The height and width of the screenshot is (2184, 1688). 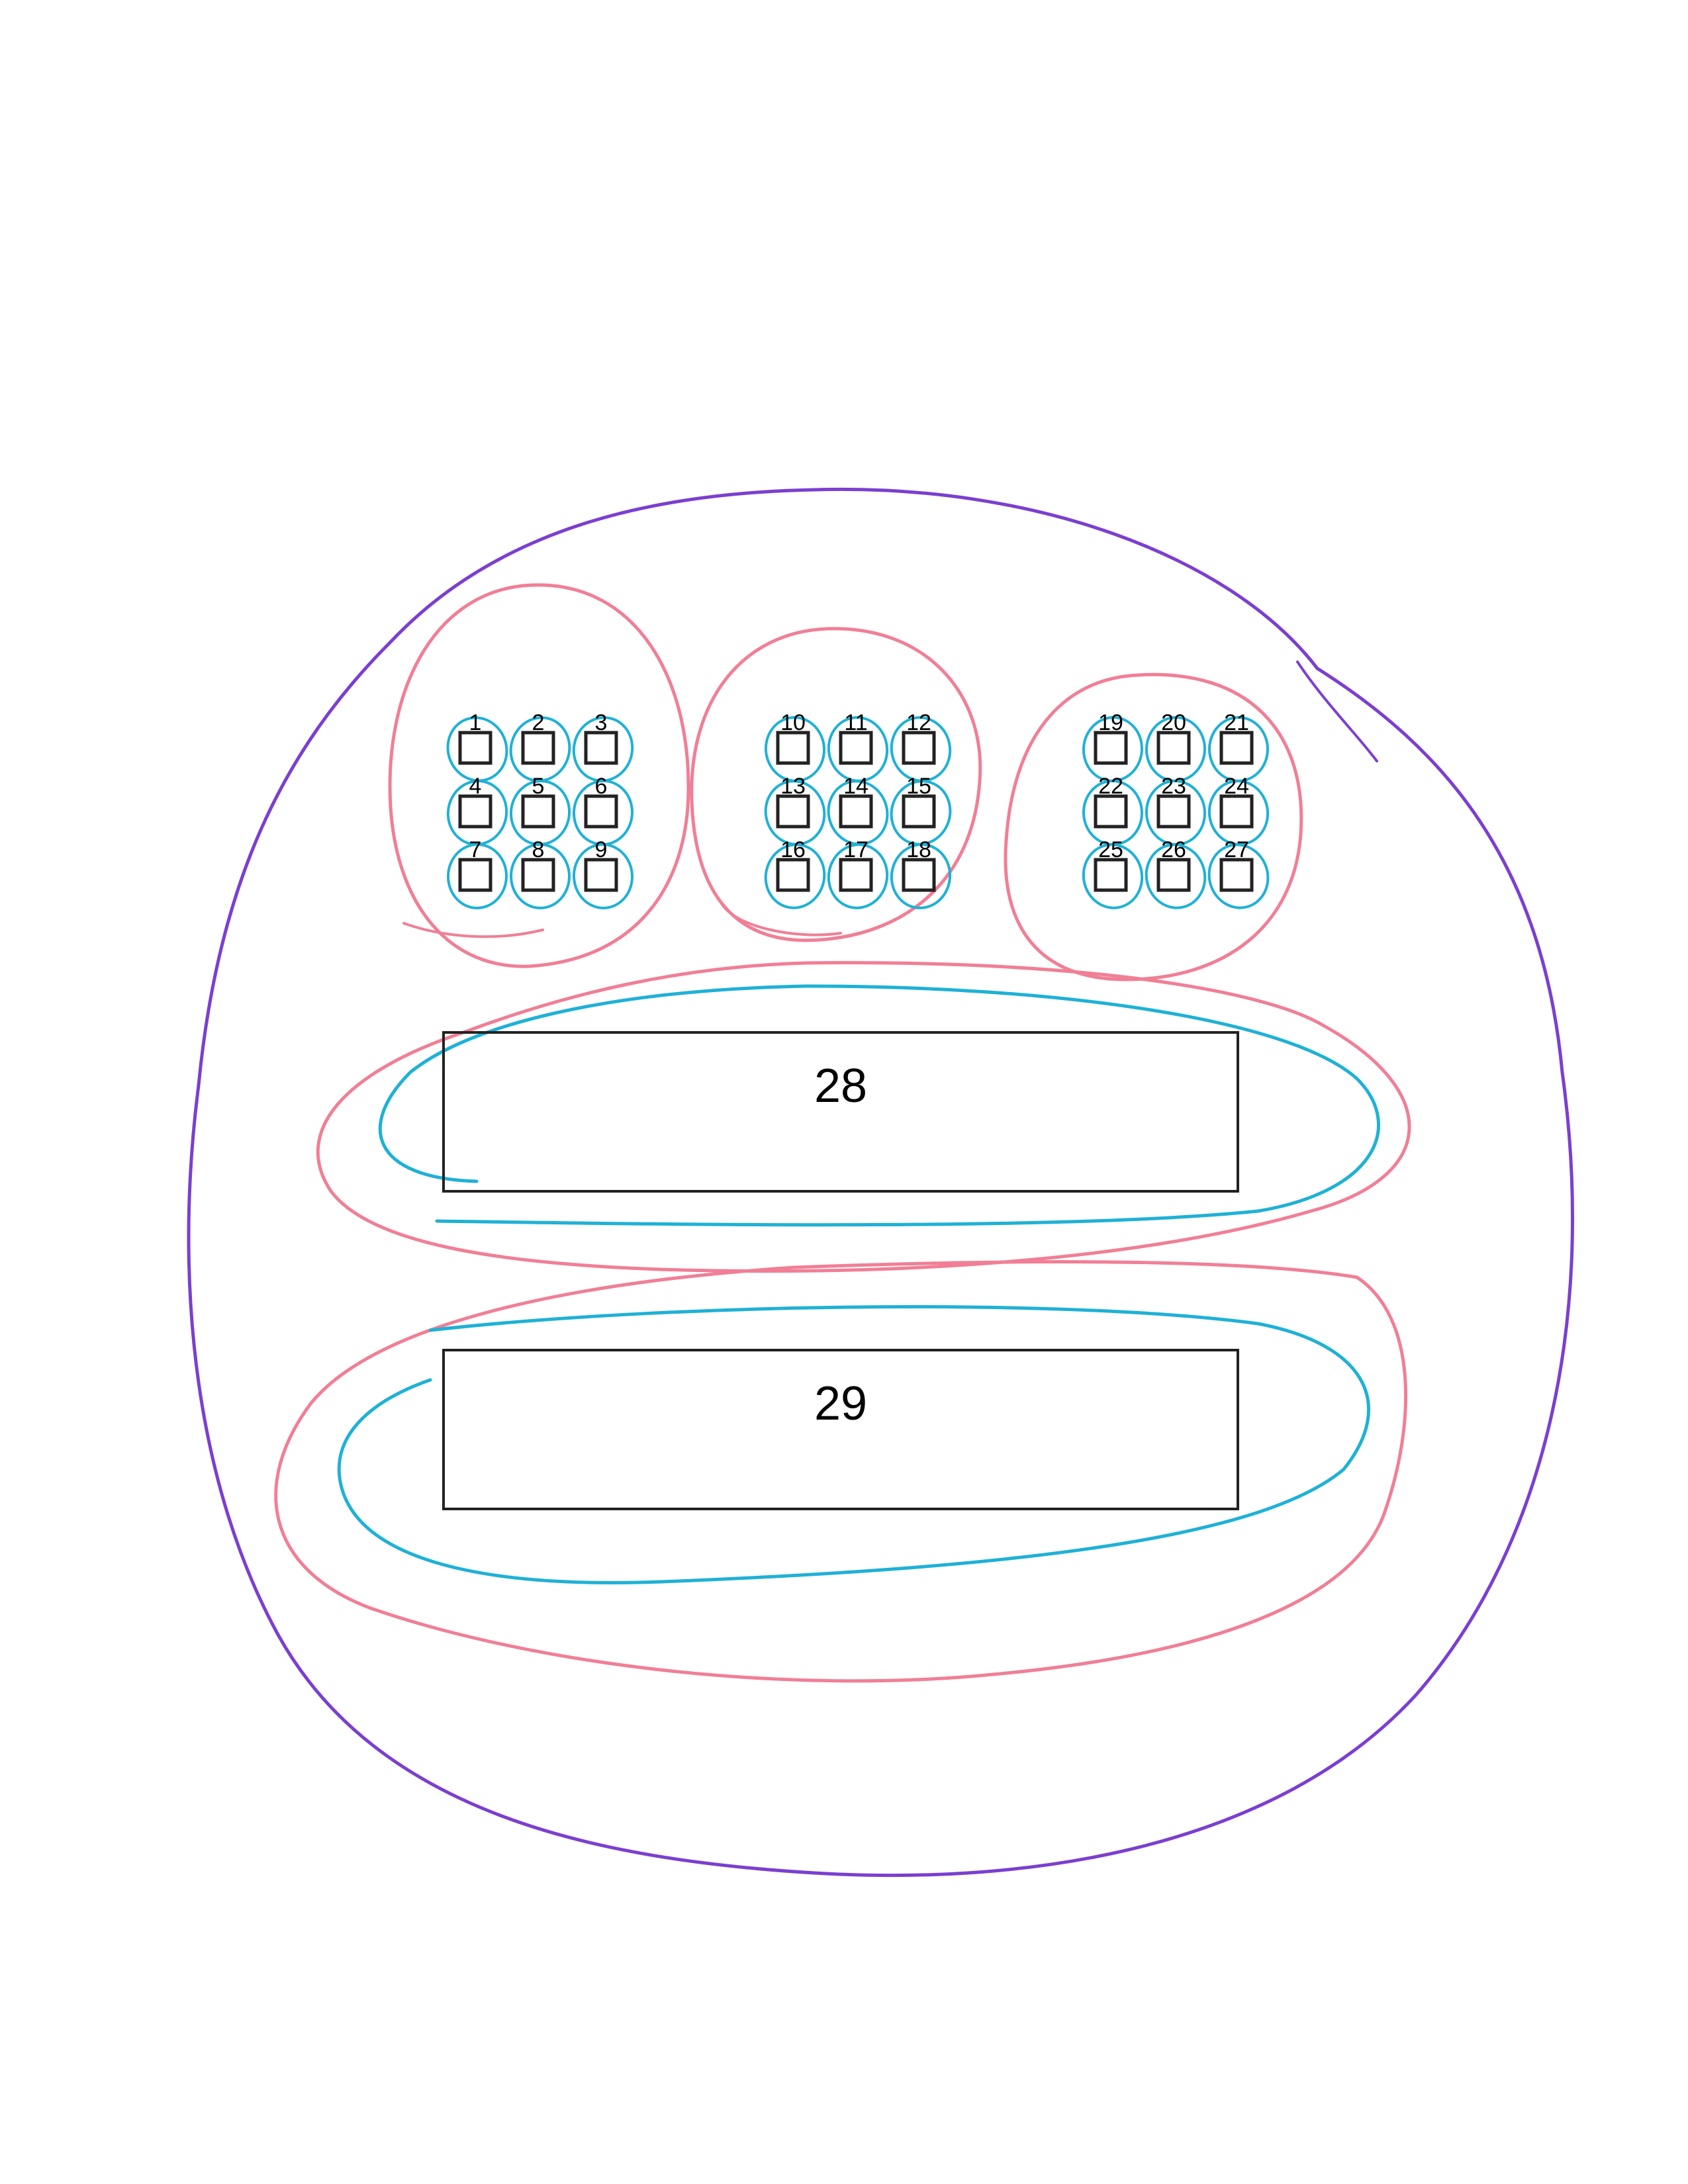 What do you see at coordinates (475, 849) in the screenshot?
I see `cell-label-7: 7` at bounding box center [475, 849].